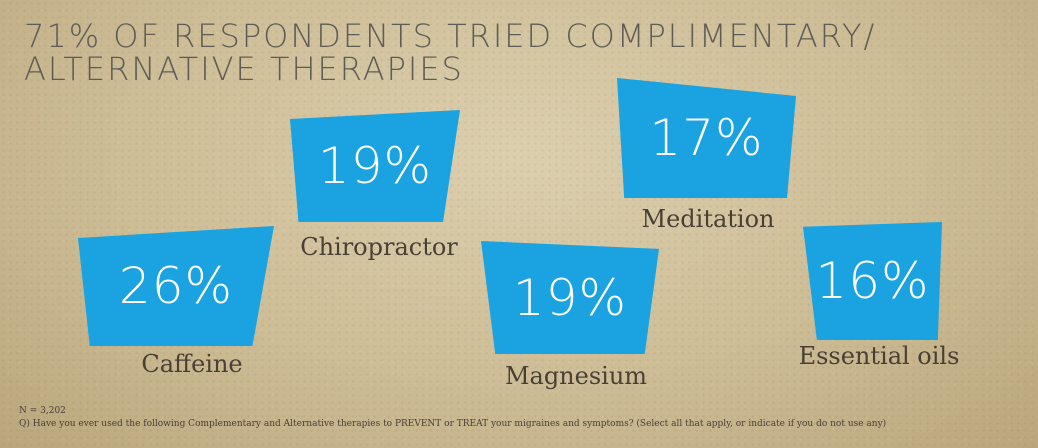 The image size is (1038, 448). What do you see at coordinates (244, 69) in the screenshot?
I see `chart-title-line-2: ALTERNATIVE THERAPIES` at bounding box center [244, 69].